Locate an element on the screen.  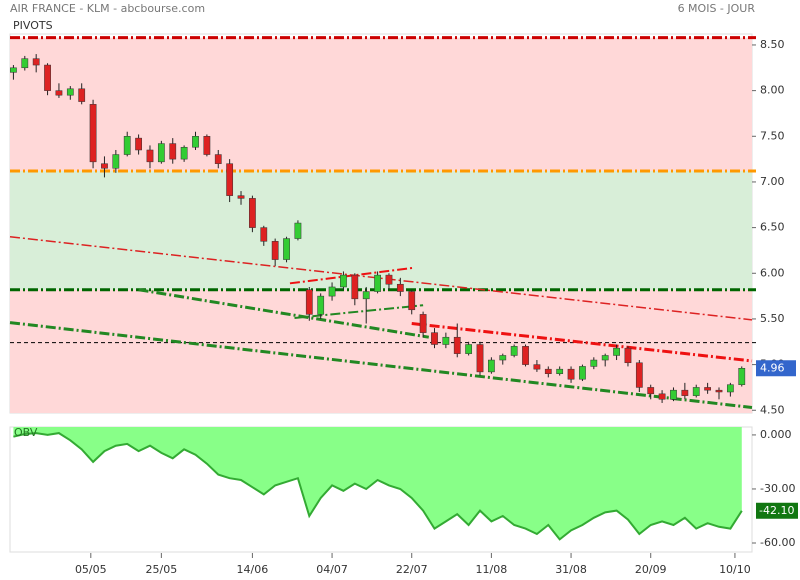
y-tick-label: 8.50 is located at coordinates (772, 44).